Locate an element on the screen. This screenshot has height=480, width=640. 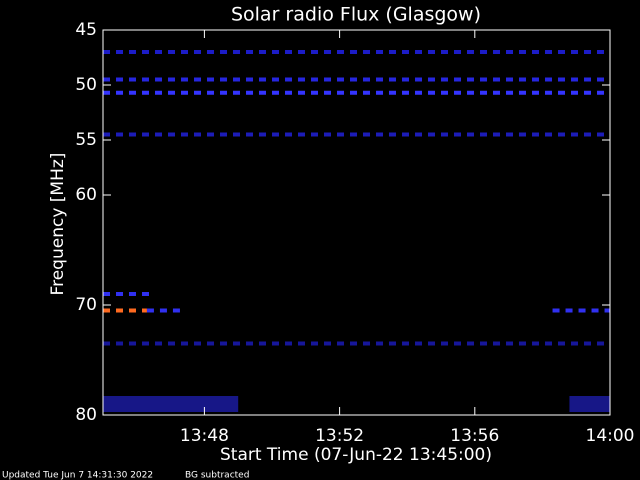
y-axis-label: Frequency [MHz] is located at coordinates (58, 224).